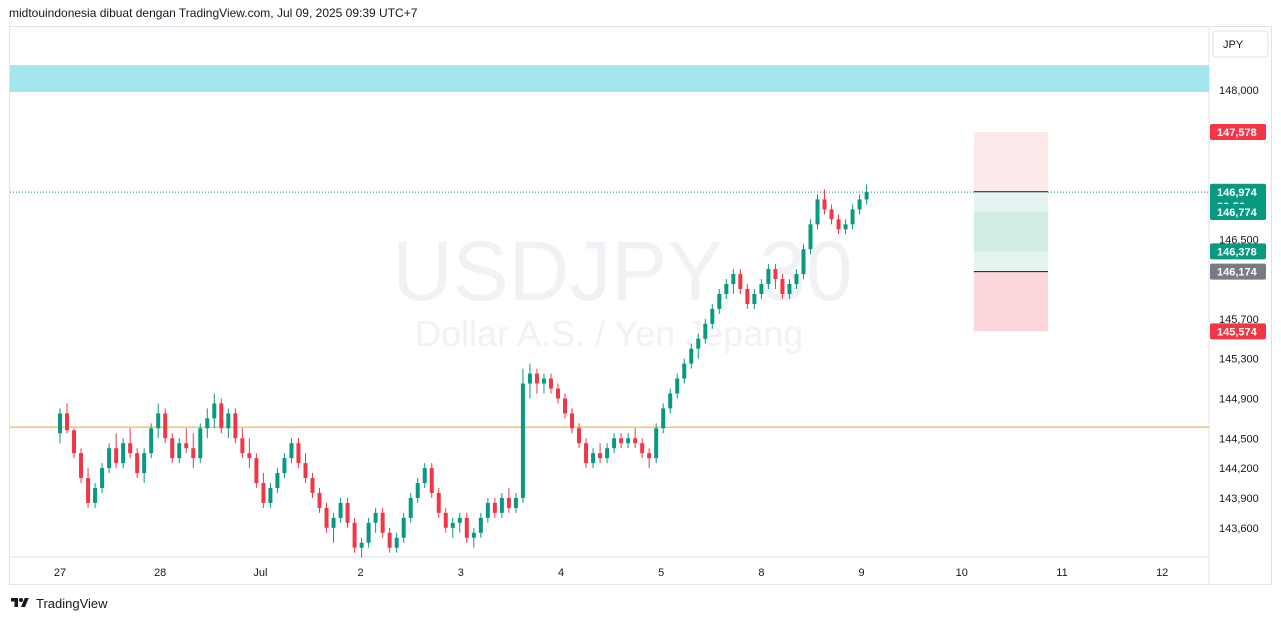  I want to click on tradingview-logo-icon, so click(20, 603).